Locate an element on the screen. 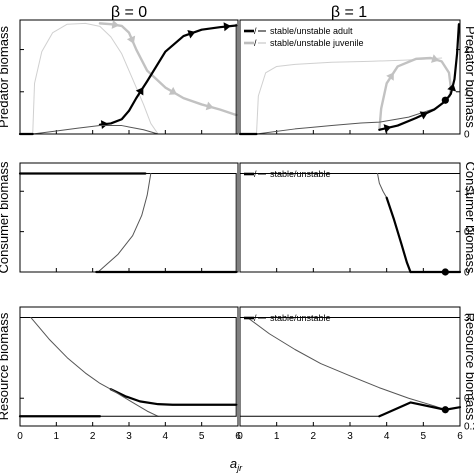  y-axis-title-right: Consumer biomass is located at coordinates (468, 218).